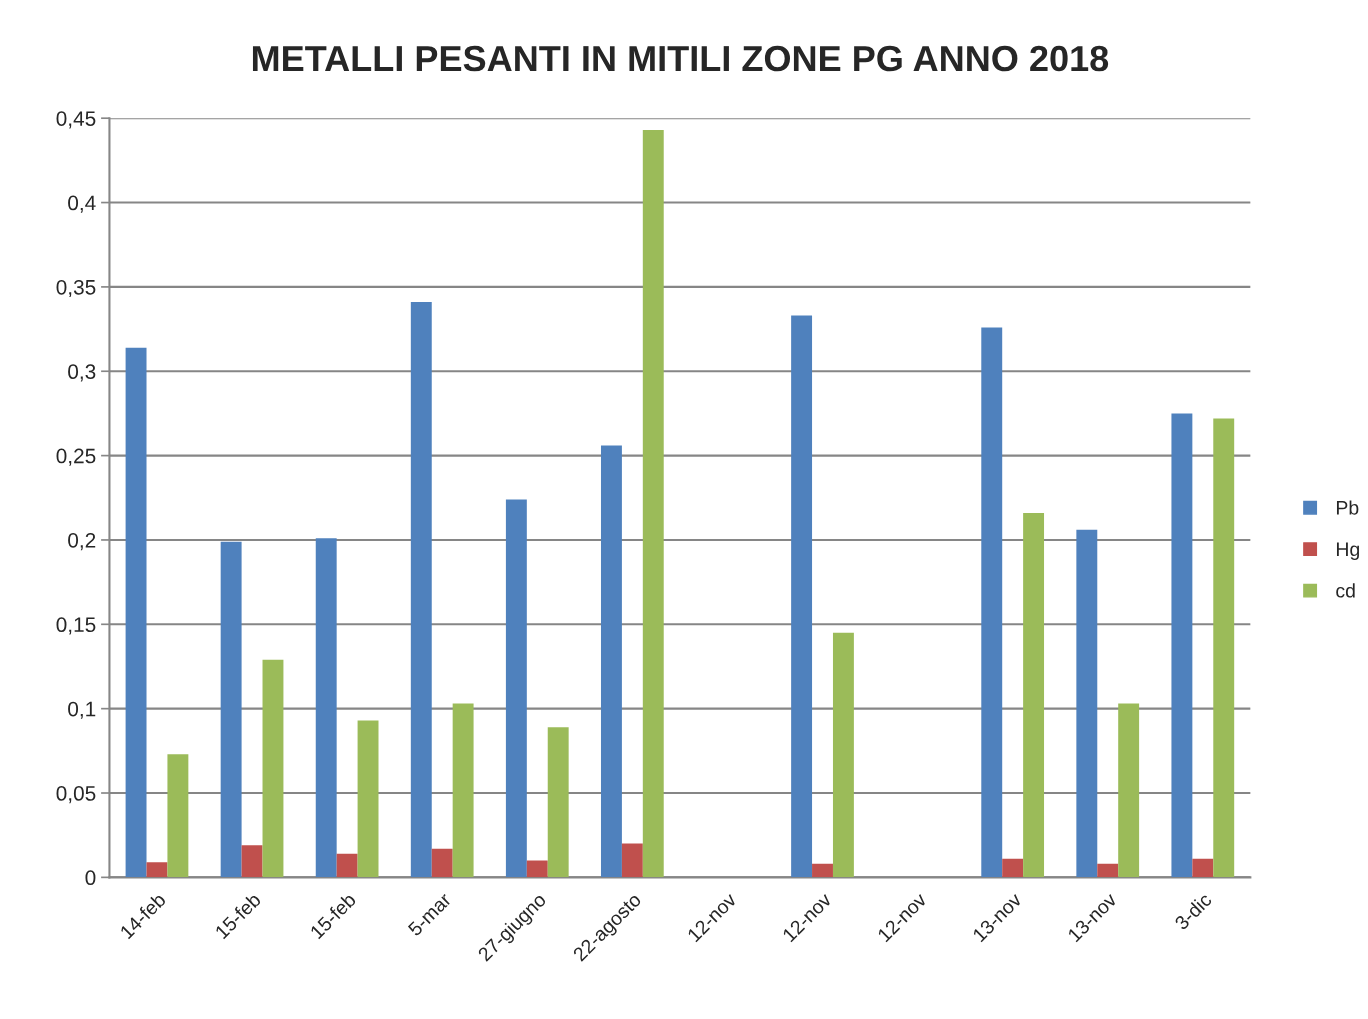 The height and width of the screenshot is (1019, 1368). What do you see at coordinates (1347, 507) in the screenshot?
I see `legend-label: Pb` at bounding box center [1347, 507].